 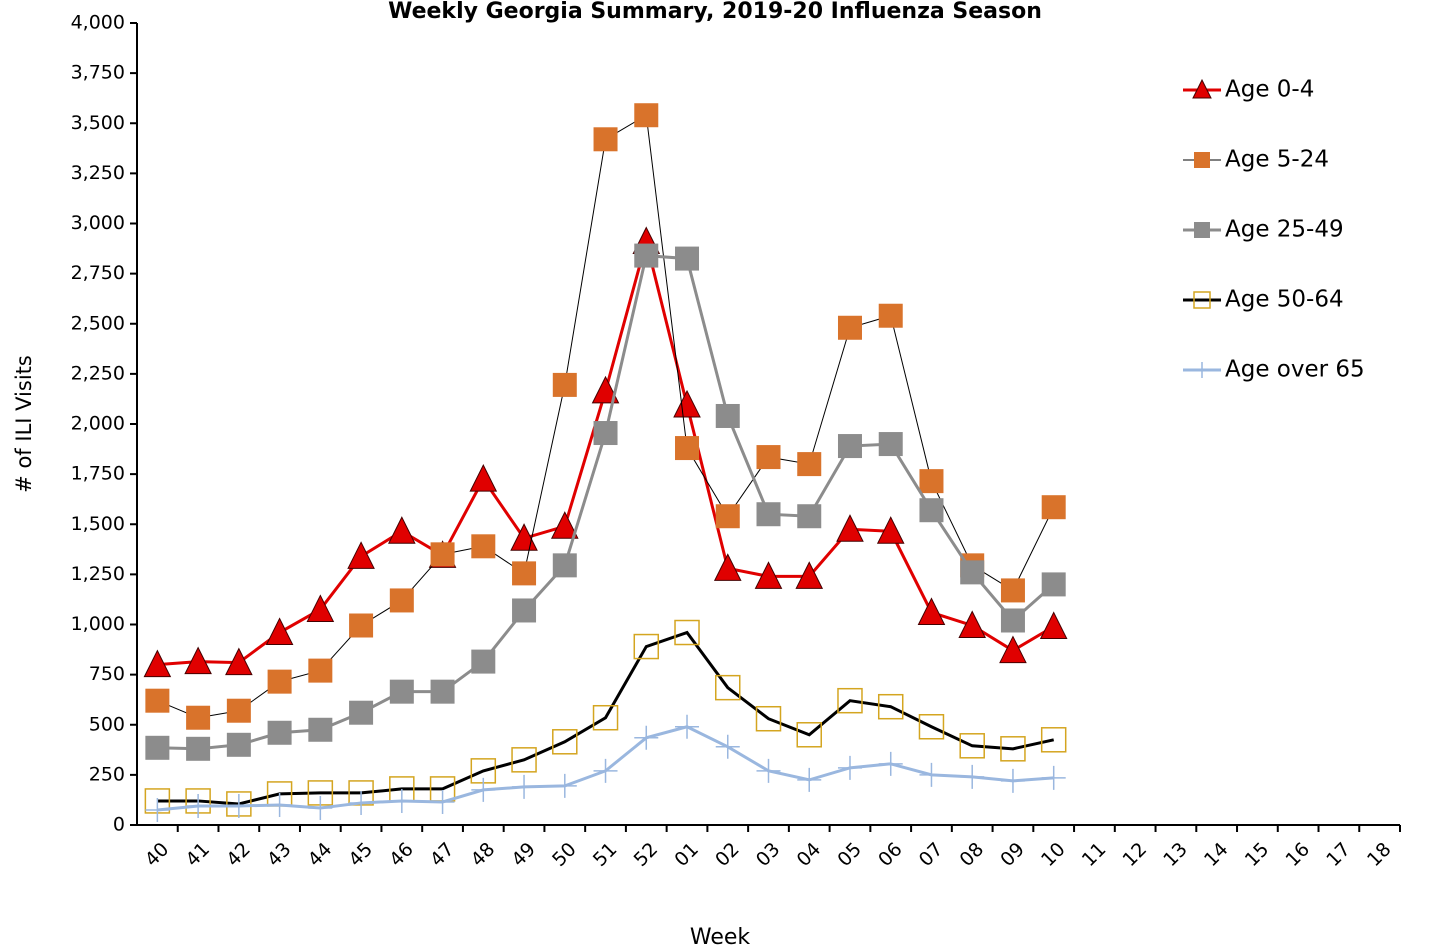 What do you see at coordinates (279, 854) in the screenshot?
I see `x-tick-label: 43` at bounding box center [279, 854].